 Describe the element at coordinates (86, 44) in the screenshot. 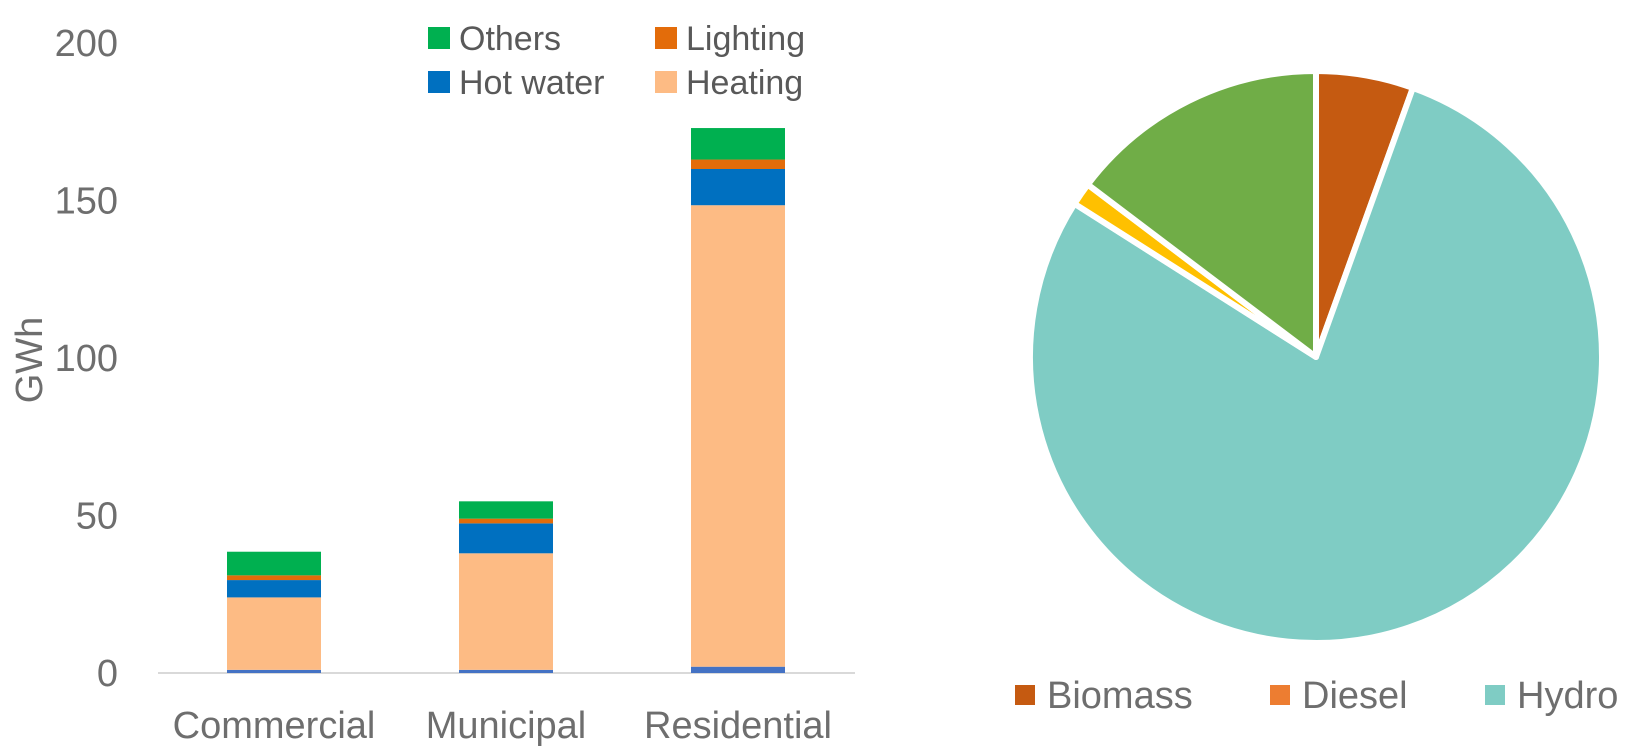

I see `y-tick-200: 200` at that location.